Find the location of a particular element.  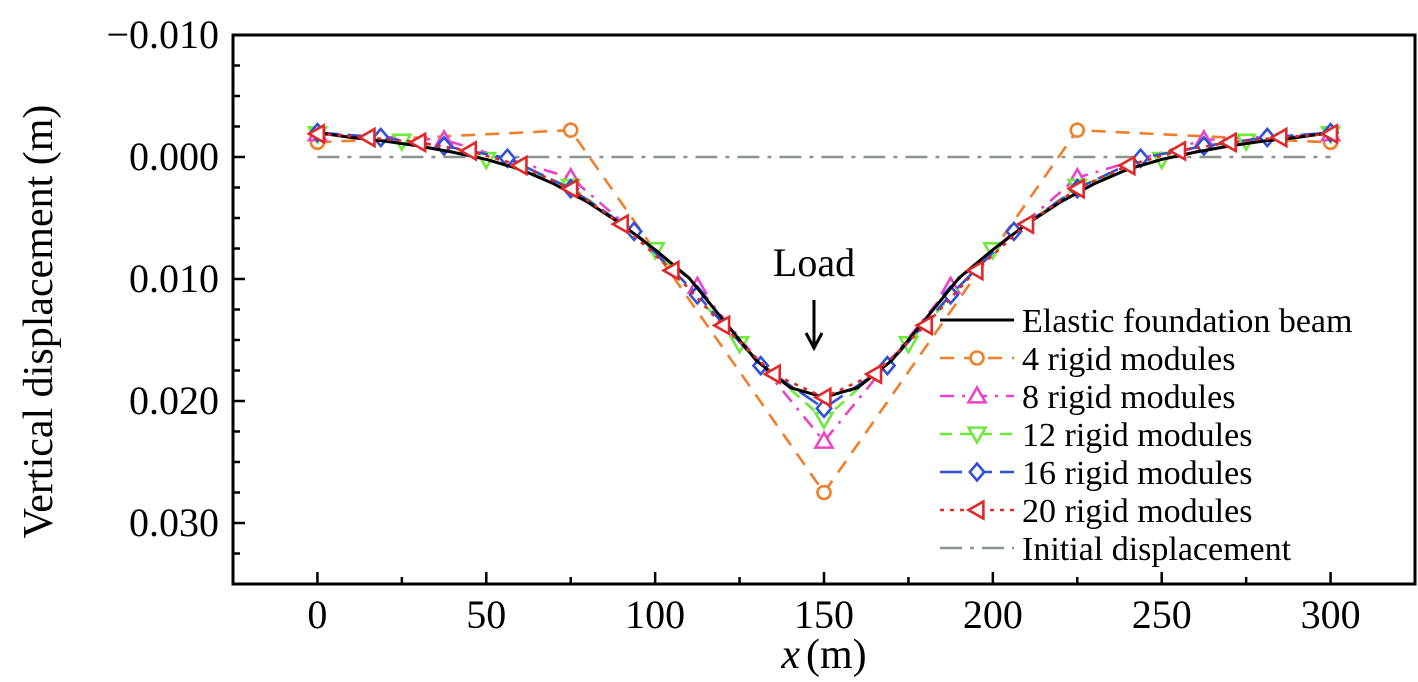

x-axis-var: x is located at coordinates (790, 655).